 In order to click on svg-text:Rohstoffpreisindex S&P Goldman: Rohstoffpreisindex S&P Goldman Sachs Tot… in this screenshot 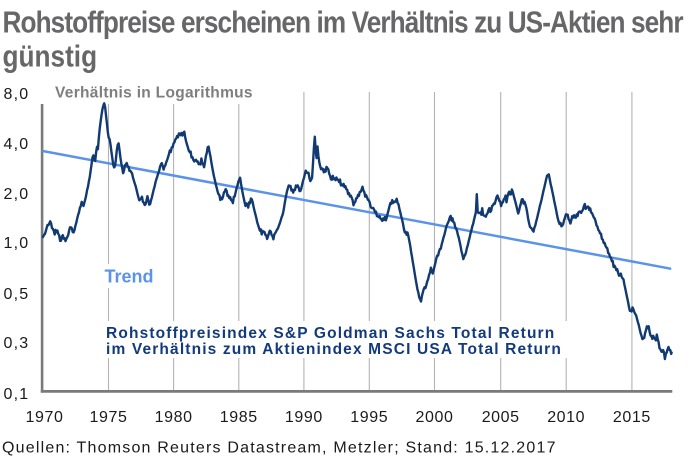, I will do `click(330, 333)`.